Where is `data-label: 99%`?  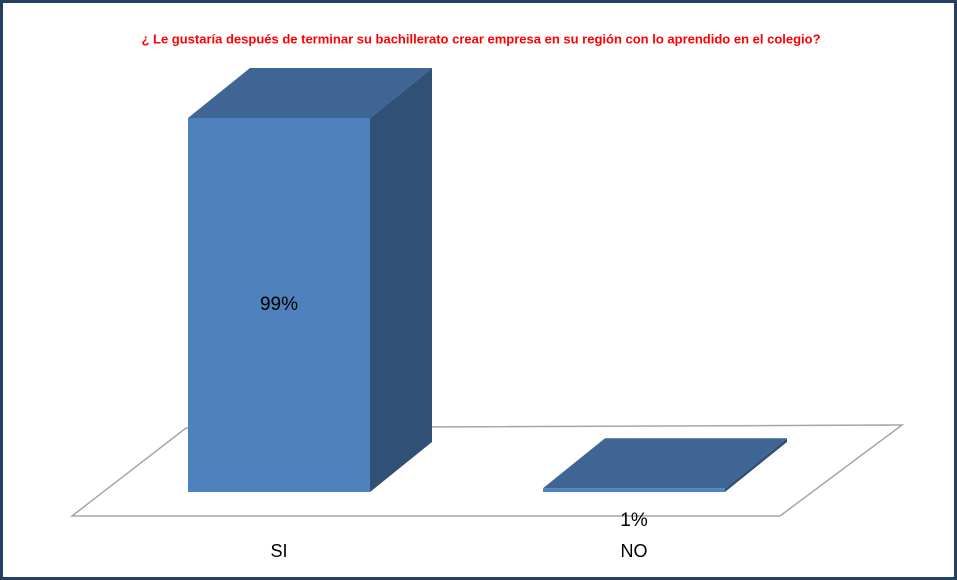 data-label: 99% is located at coordinates (279, 304).